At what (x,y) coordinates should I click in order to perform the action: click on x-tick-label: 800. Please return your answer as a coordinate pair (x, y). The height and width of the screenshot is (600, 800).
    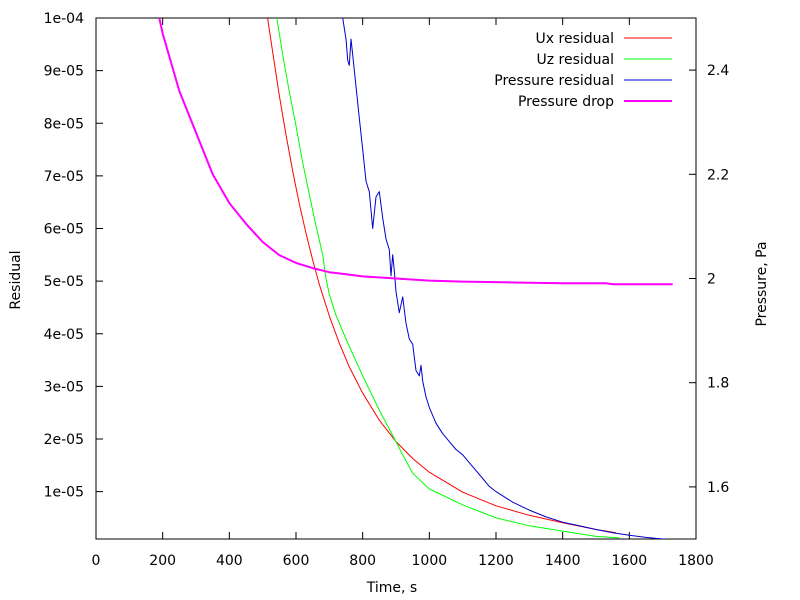
    Looking at the image, I should click on (362, 561).